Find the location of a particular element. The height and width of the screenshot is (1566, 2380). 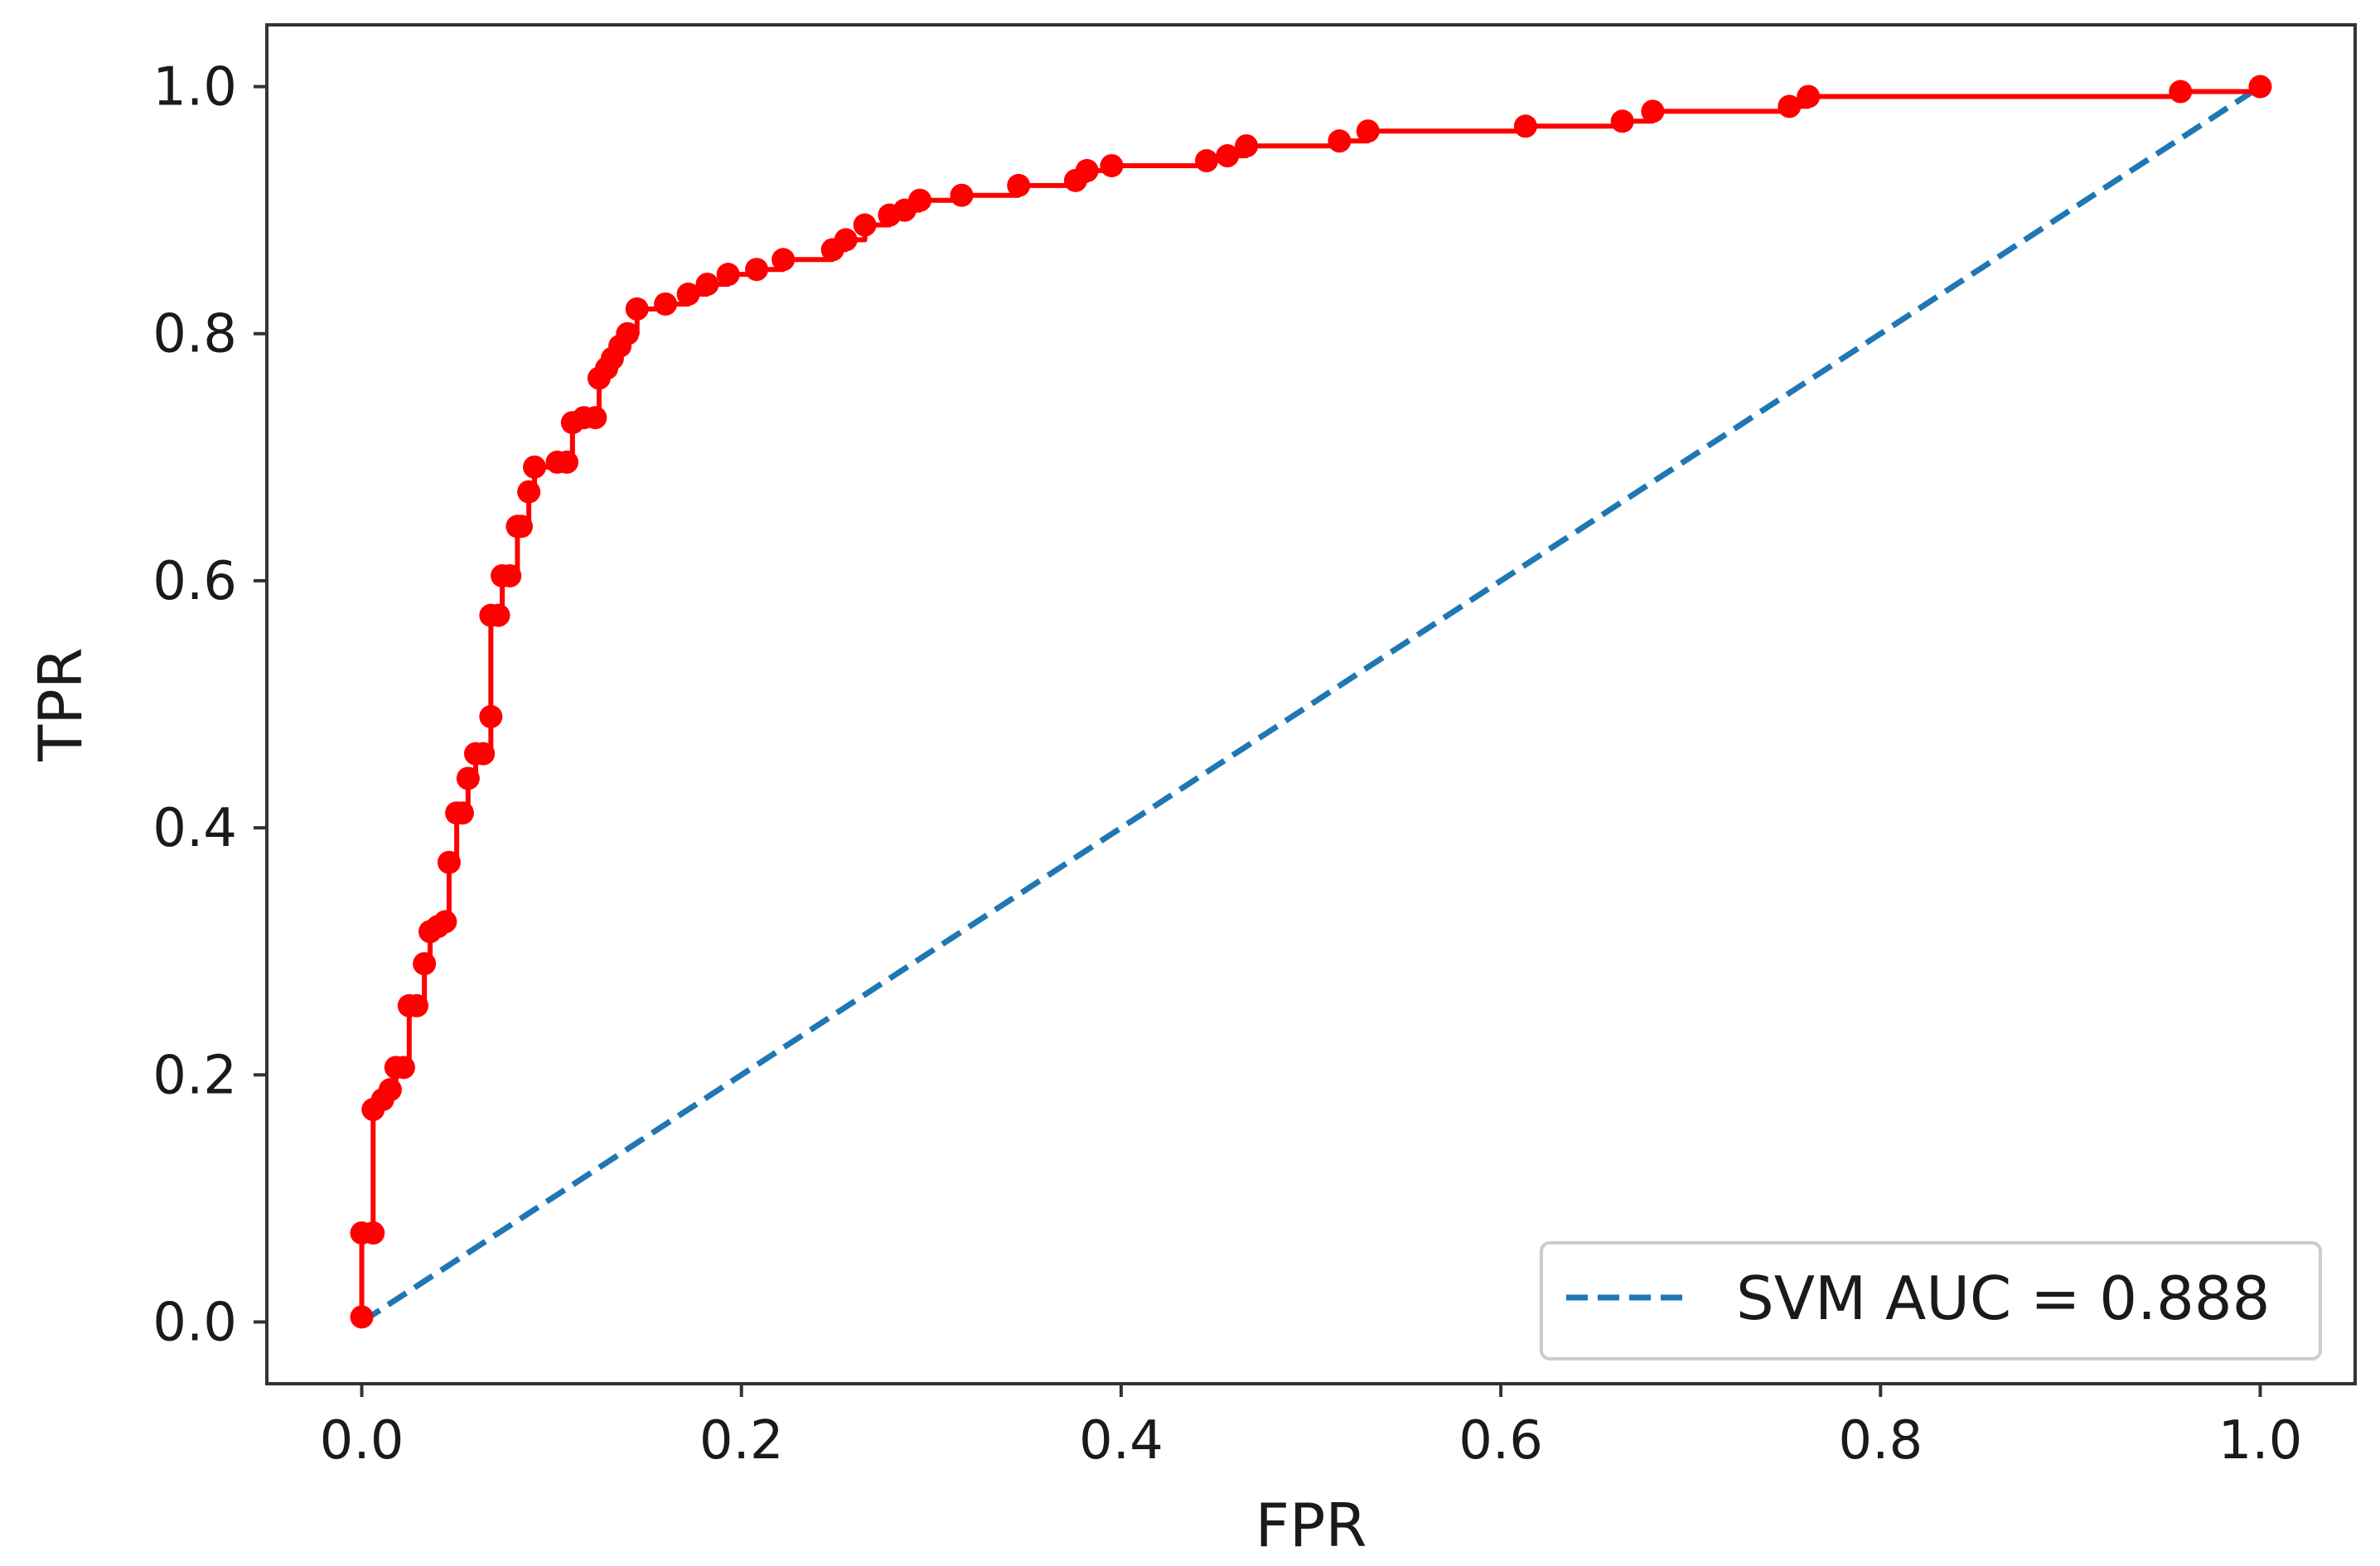

x-axis-label: FPR is located at coordinates (1311, 1525).